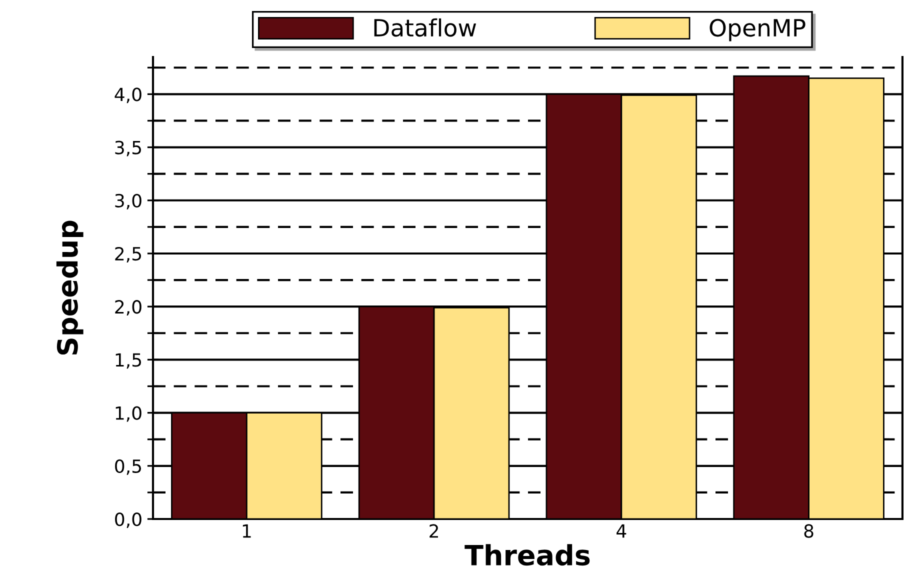 This screenshot has height=585, width=907. What do you see at coordinates (128, 520) in the screenshot?
I see `y-tick-label: 0,0` at bounding box center [128, 520].